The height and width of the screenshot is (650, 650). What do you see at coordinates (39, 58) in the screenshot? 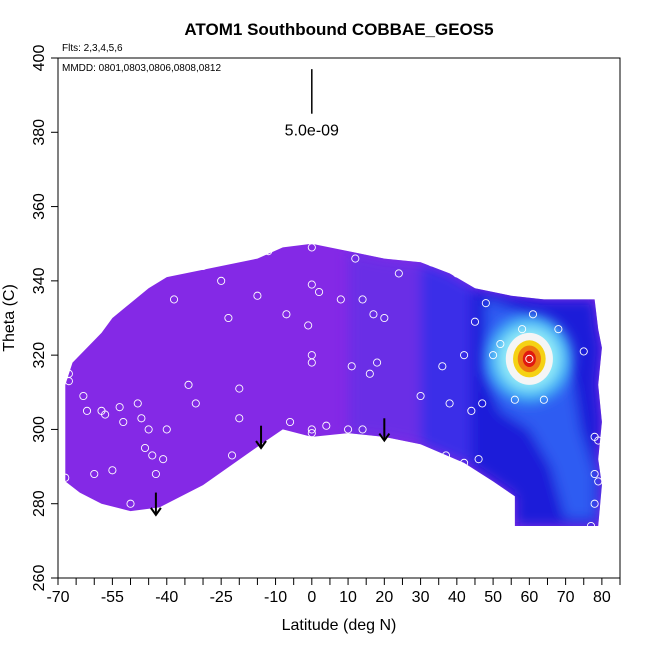
I see `y-tick-label: 400` at bounding box center [39, 58].